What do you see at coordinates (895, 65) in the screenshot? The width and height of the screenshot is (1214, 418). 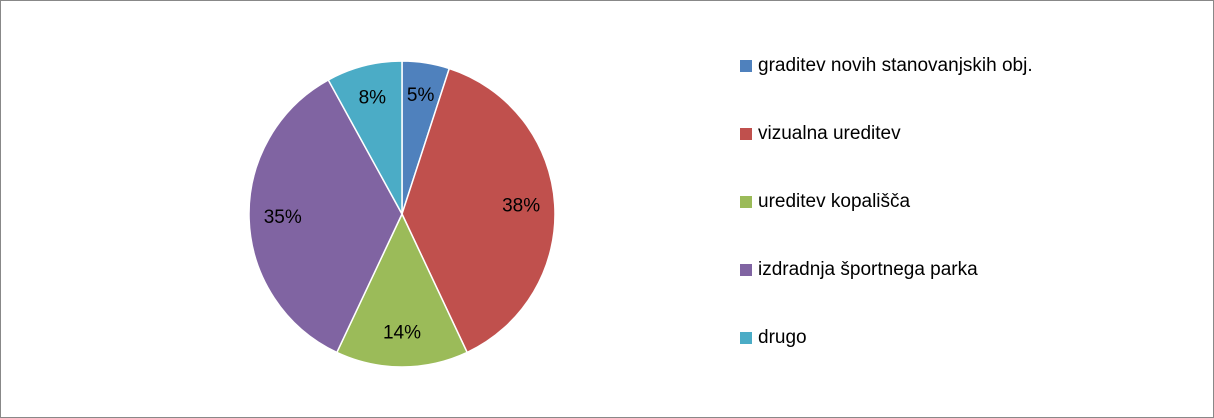 I see `legend-label: graditev novih stanovanjskih obj.` at bounding box center [895, 65].